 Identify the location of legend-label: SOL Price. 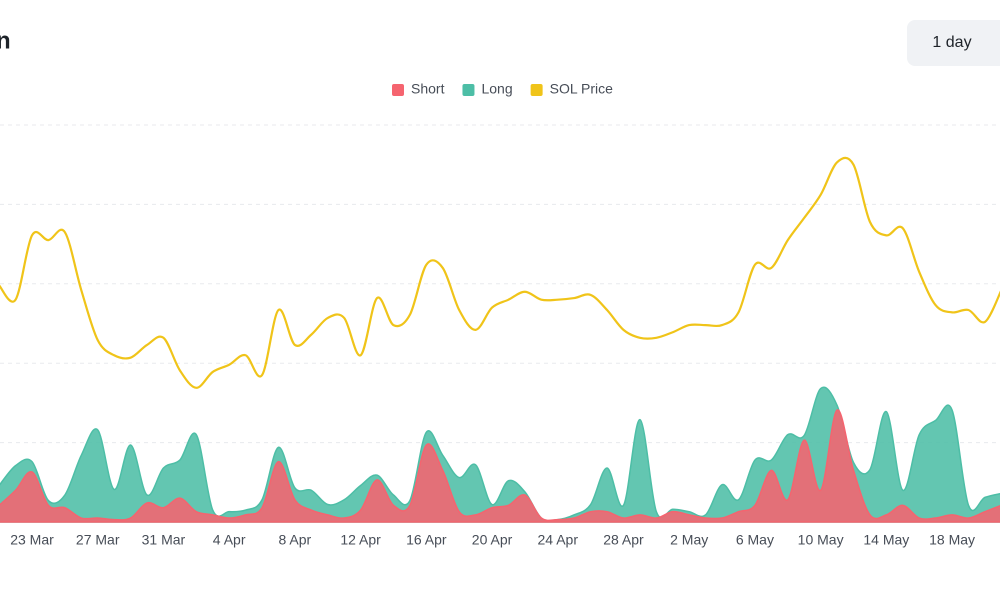
(581, 89).